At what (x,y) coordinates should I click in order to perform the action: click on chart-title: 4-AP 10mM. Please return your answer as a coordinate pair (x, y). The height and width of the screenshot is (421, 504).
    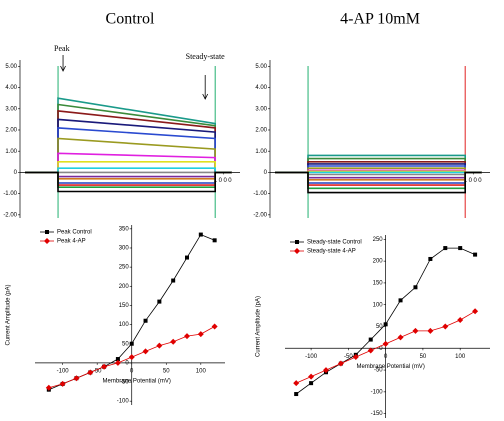
    Looking at the image, I should click on (380, 19).